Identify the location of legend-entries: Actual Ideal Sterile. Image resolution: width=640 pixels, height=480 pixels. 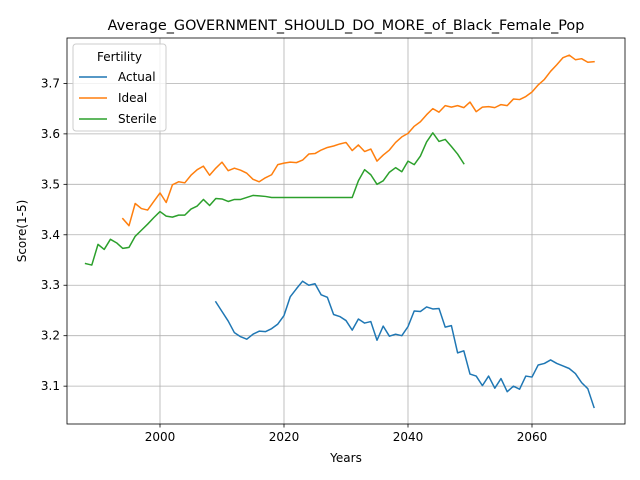
(118, 98).